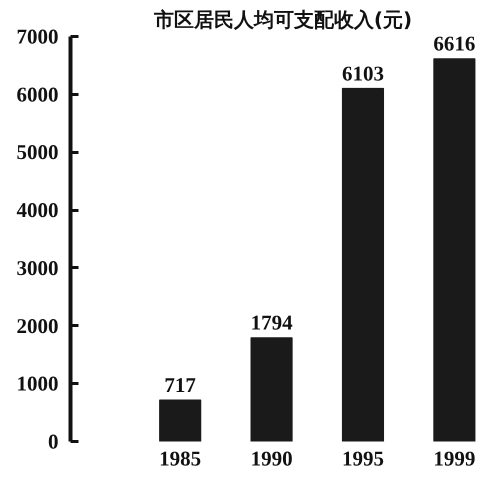 This screenshot has height=481, width=500. I want to click on y-tick-label: 5000, so click(37, 152).